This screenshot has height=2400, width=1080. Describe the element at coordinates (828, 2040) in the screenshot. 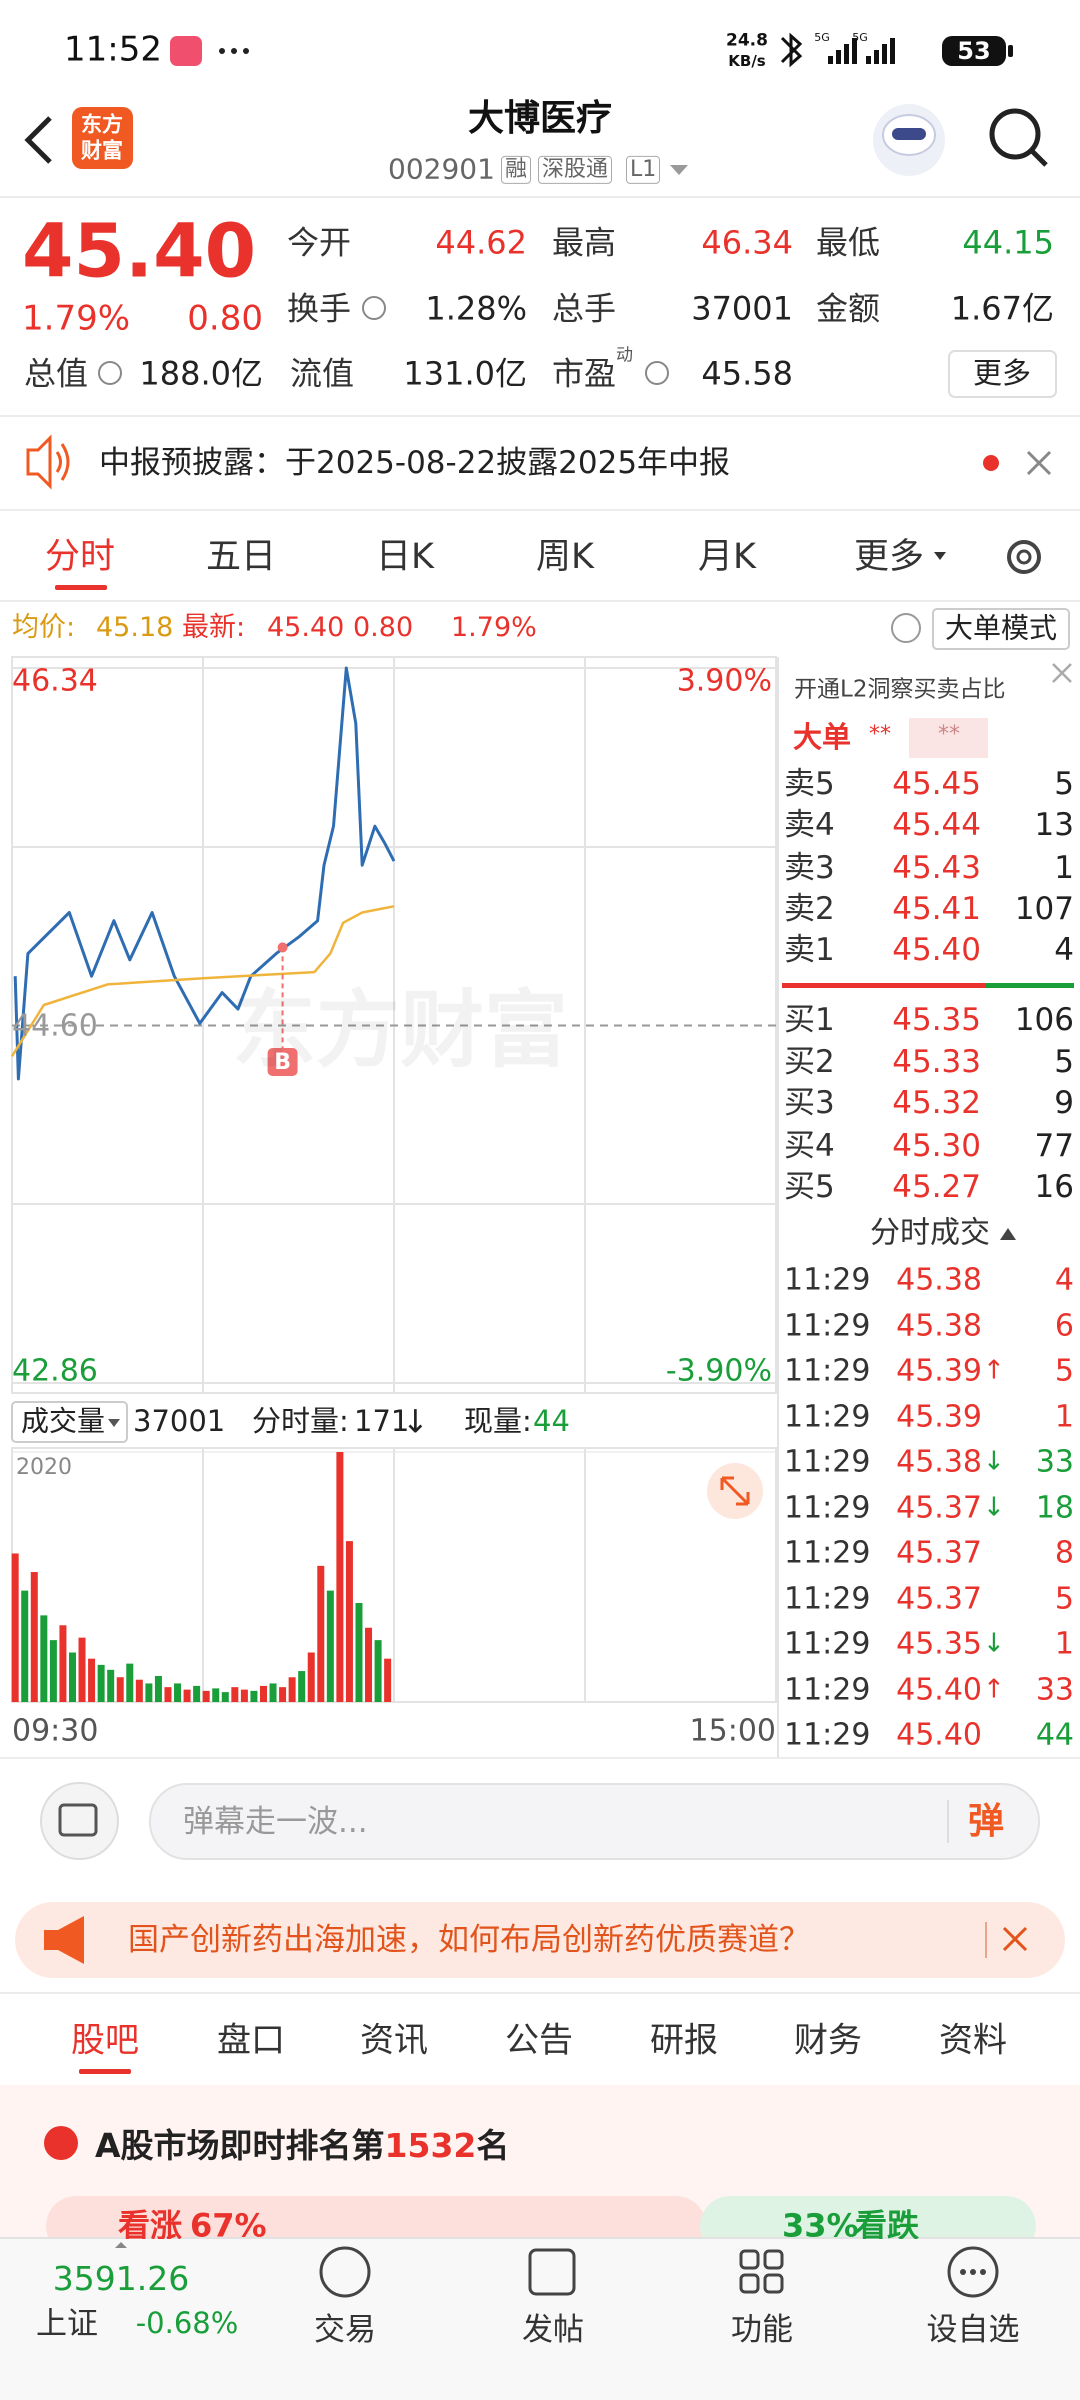

I see `section-tab: 财务` at that location.